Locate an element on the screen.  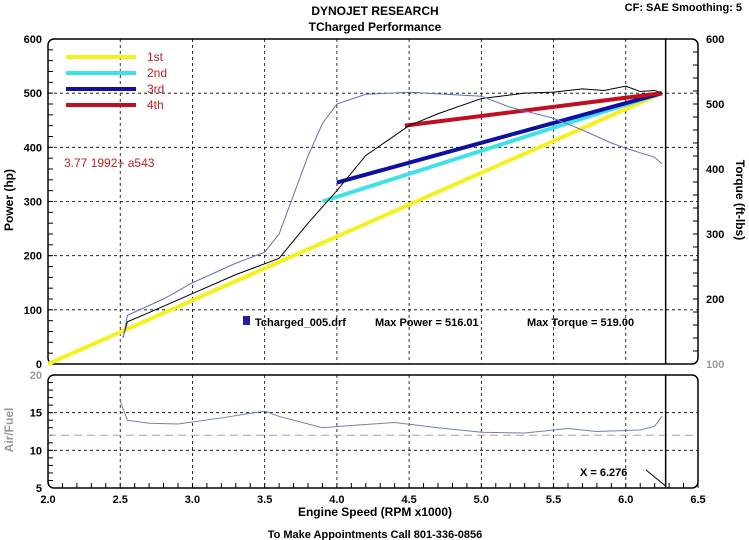
afr-tick-label: 15 is located at coordinates (36, 414).